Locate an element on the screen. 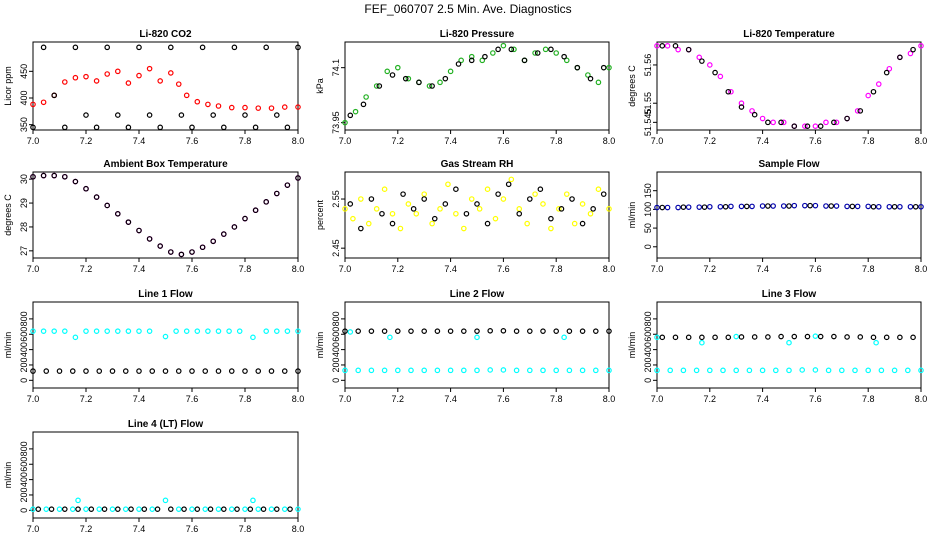 This screenshot has height=540, width=936. x-tick-label: 7.2 is located at coordinates (86, 529).